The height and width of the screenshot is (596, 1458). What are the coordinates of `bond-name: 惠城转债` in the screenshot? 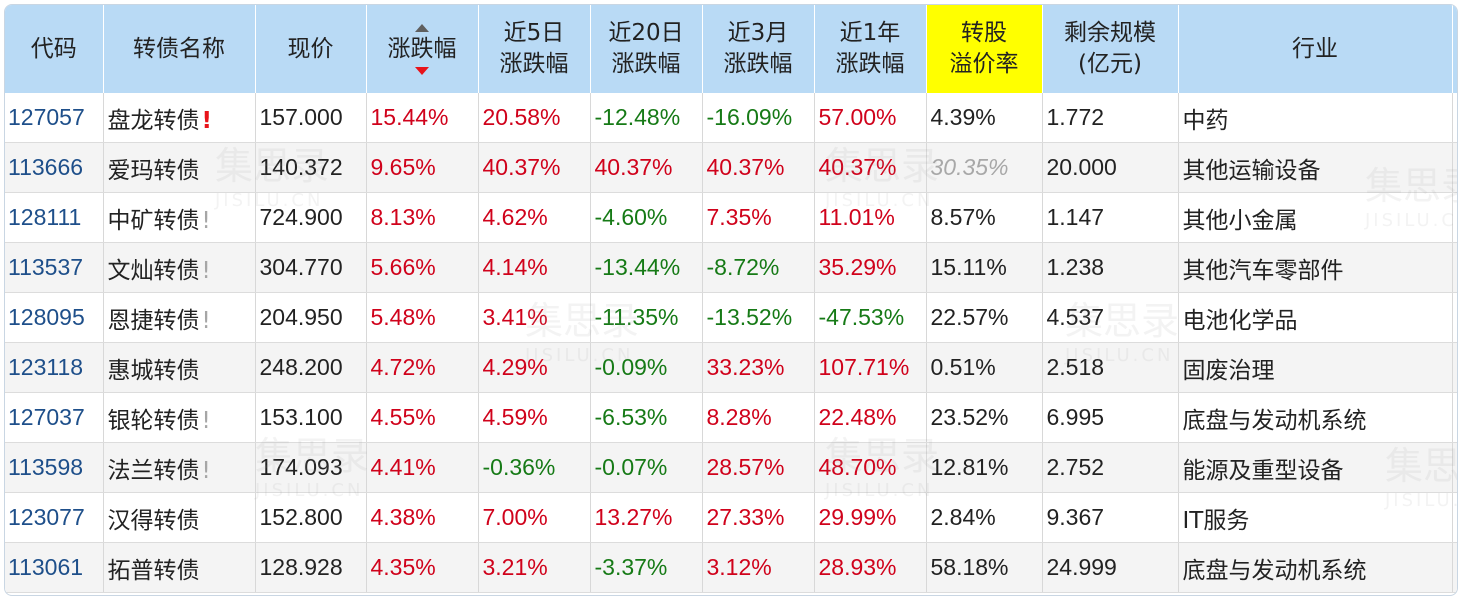 It's located at (153, 370).